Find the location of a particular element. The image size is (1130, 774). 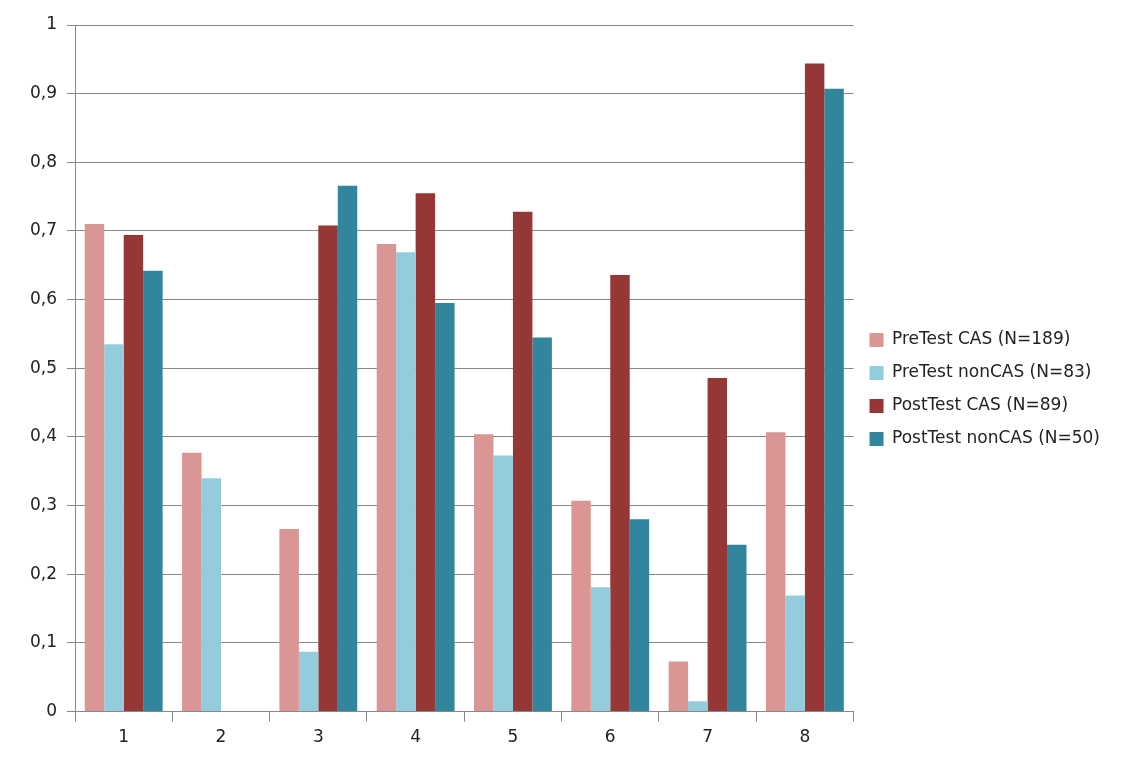

legend-label: PostTest CAS (N=89) is located at coordinates (980, 404).